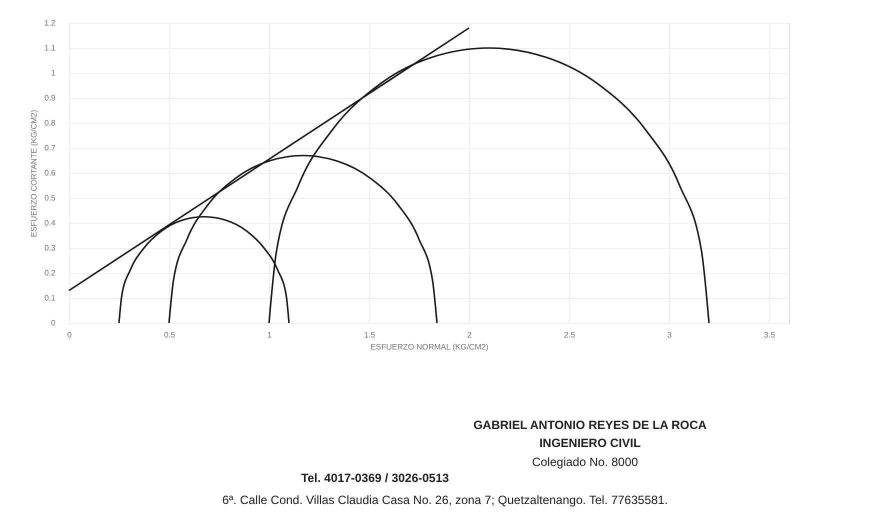 This screenshot has height=529, width=872. Describe the element at coordinates (570, 335) in the screenshot. I see `x-tick-label: 2.5` at that location.